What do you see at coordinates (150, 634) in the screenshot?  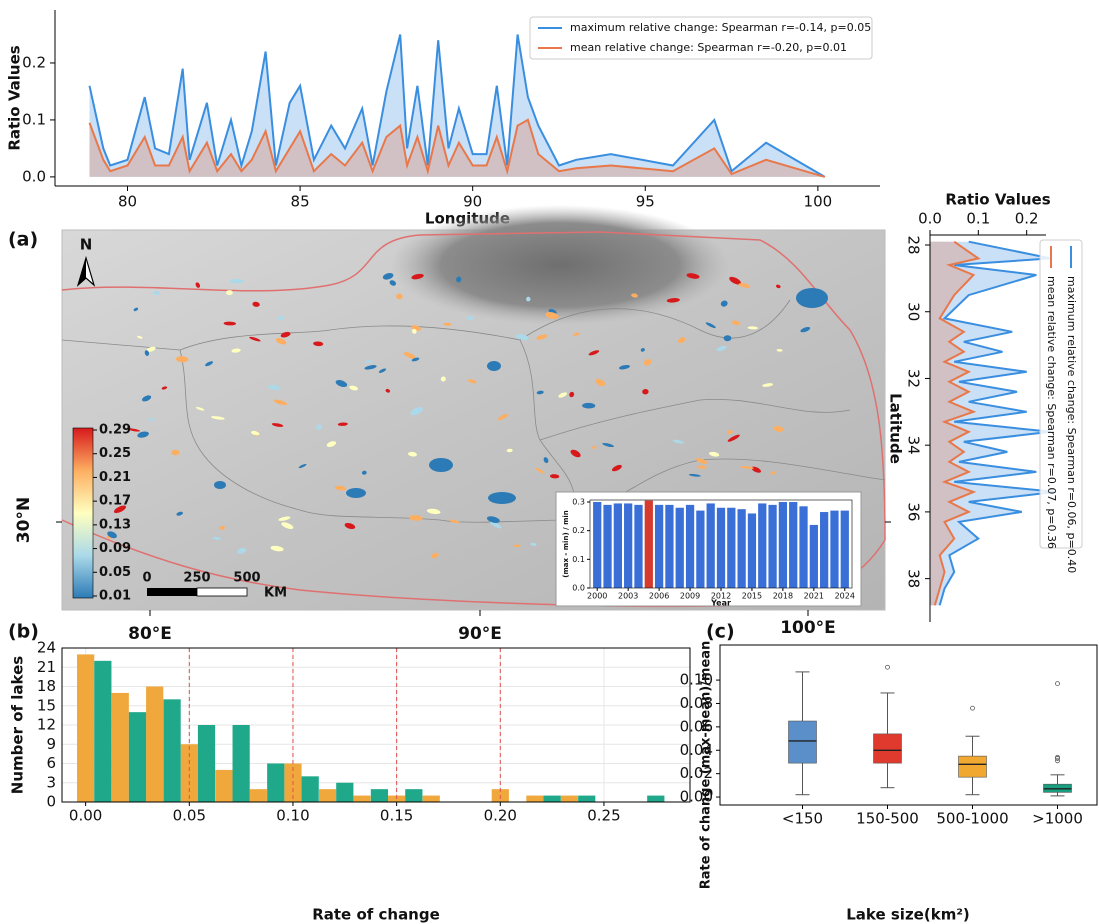 I see `lon-label: 80°E` at bounding box center [150, 634].